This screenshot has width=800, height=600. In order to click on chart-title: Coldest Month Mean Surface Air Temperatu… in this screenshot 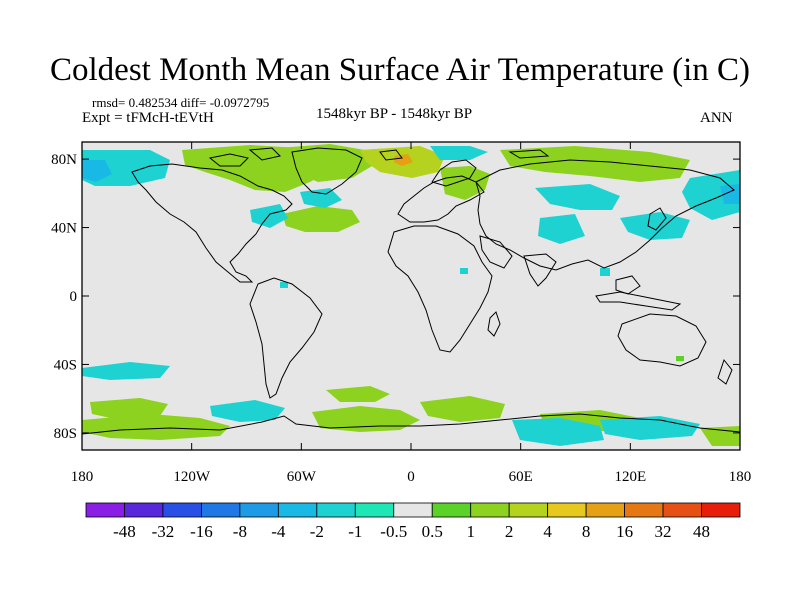, I will do `click(400, 70)`.